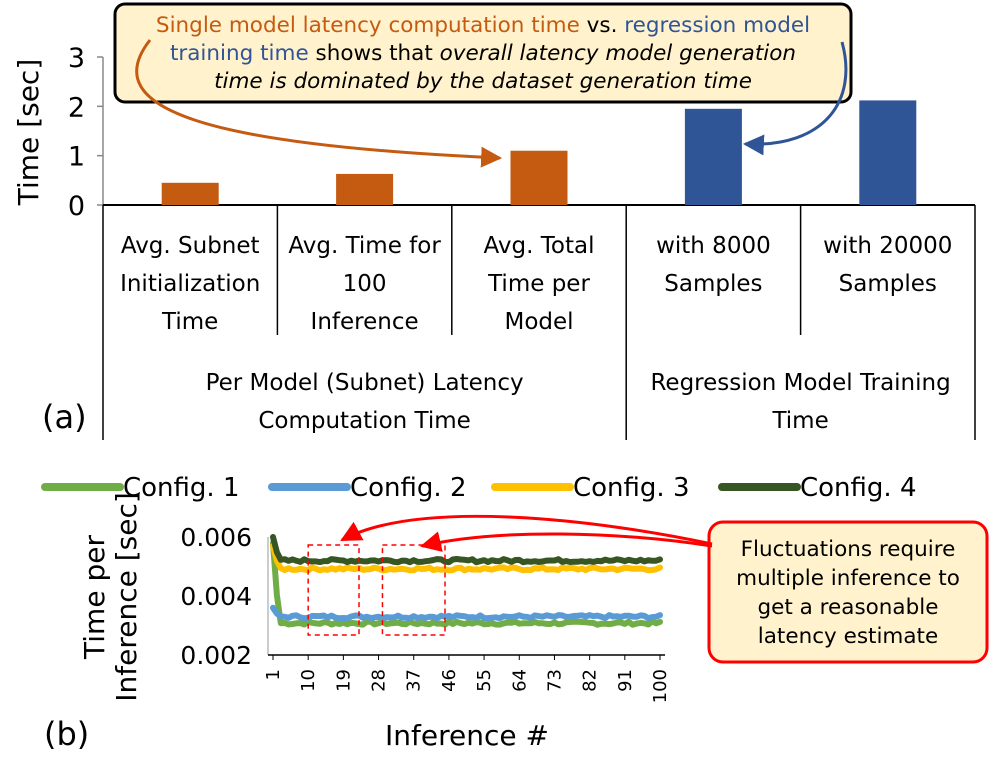 Image resolution: width=995 pixels, height=757 pixels. I want to click on group-label: Regression Model Training, so click(800, 383).